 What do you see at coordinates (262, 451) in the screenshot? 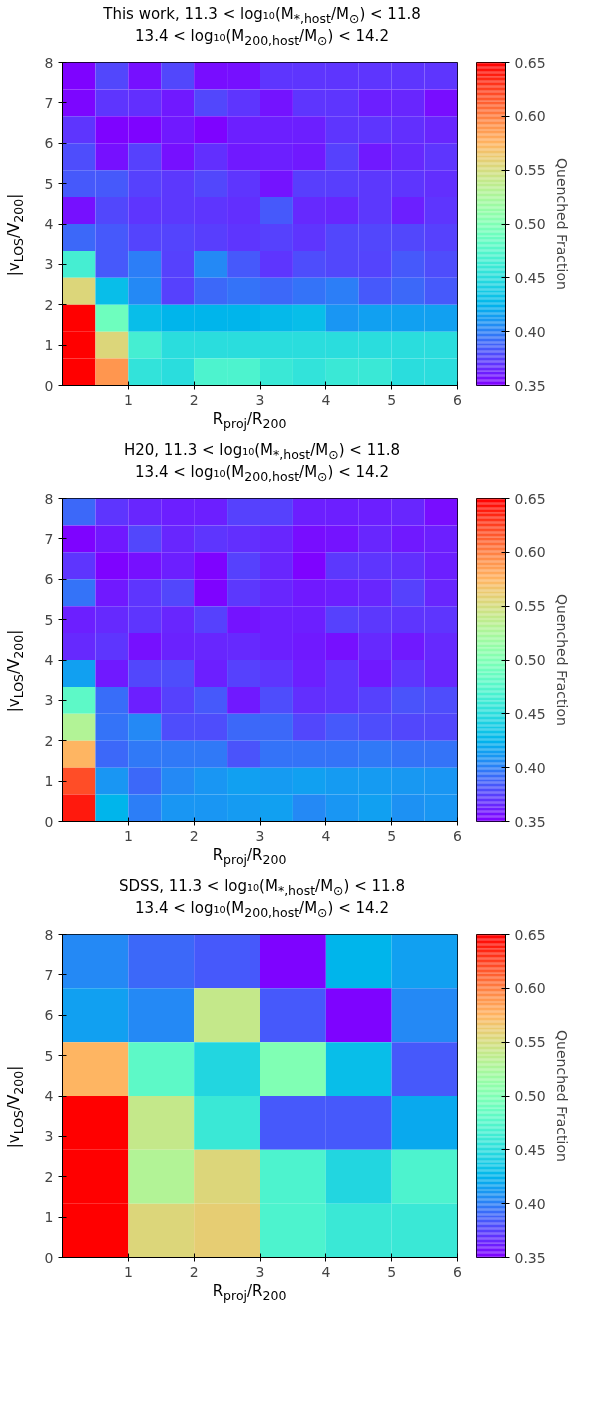
I see `chart-title: H20, 11.3 < log₁₀(M$_{*,host}$/M$_{⊙}$) < 11.8` at bounding box center [262, 451].